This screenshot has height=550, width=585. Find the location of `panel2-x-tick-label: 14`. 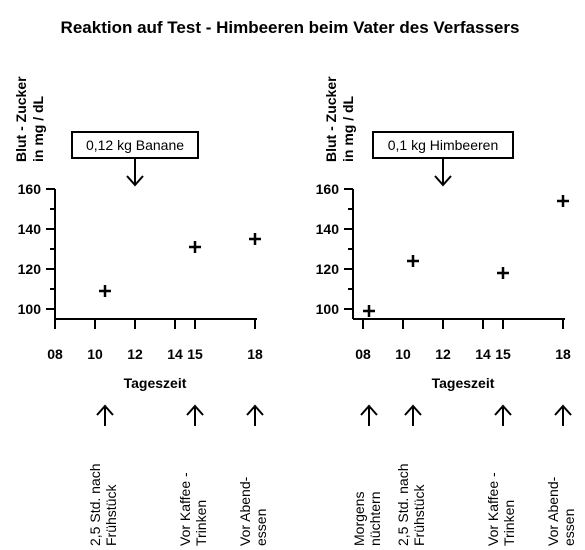

panel2-x-tick-label: 14 is located at coordinates (483, 354).